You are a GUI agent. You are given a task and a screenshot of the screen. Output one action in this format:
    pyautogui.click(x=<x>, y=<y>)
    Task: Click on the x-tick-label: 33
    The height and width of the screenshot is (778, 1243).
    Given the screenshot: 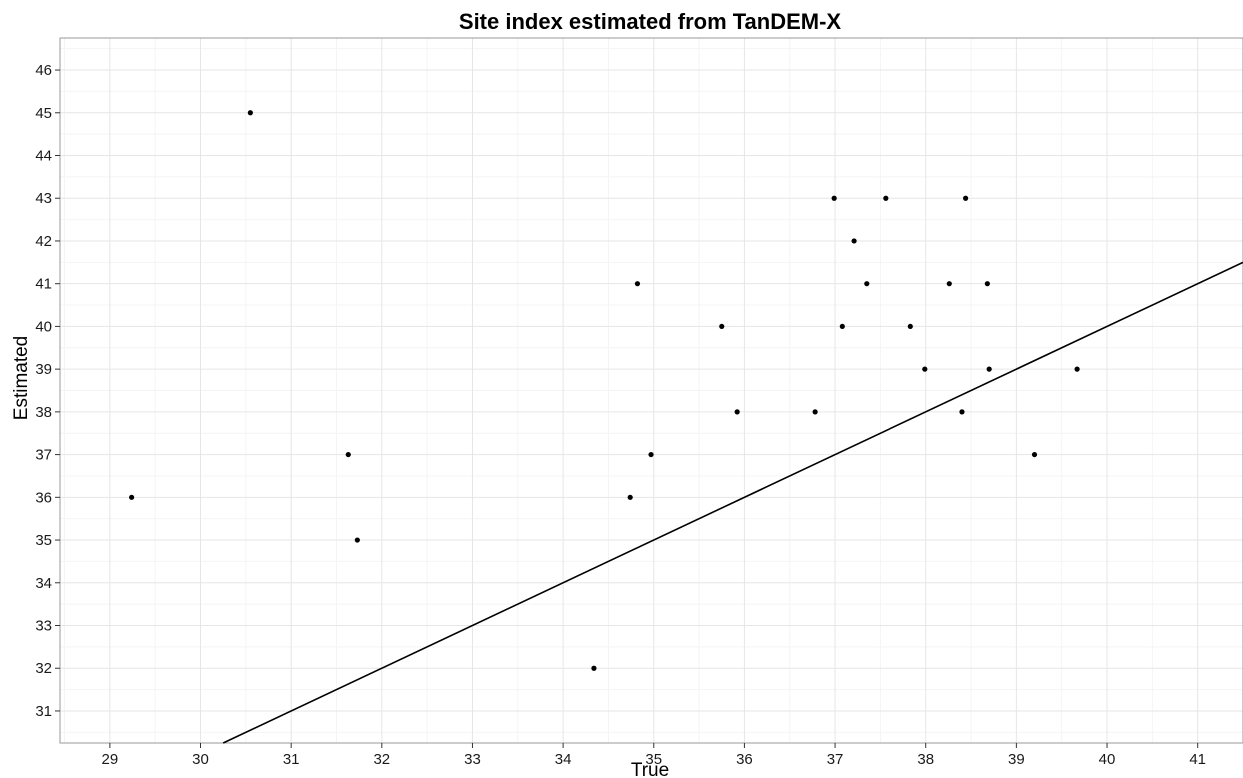 What is the action you would take?
    pyautogui.click(x=472, y=759)
    